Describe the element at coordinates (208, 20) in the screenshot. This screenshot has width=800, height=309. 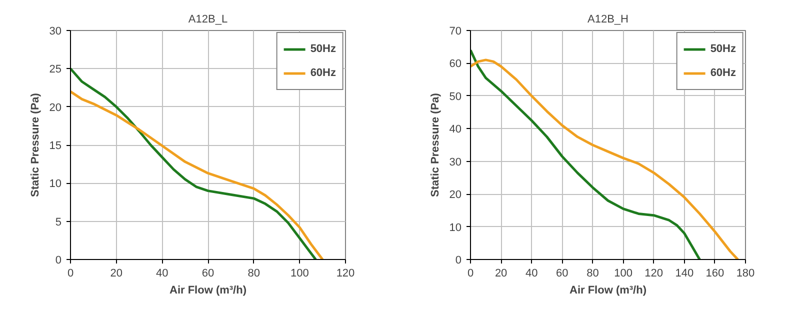
I see `chart-title: A12B_L` at that location.